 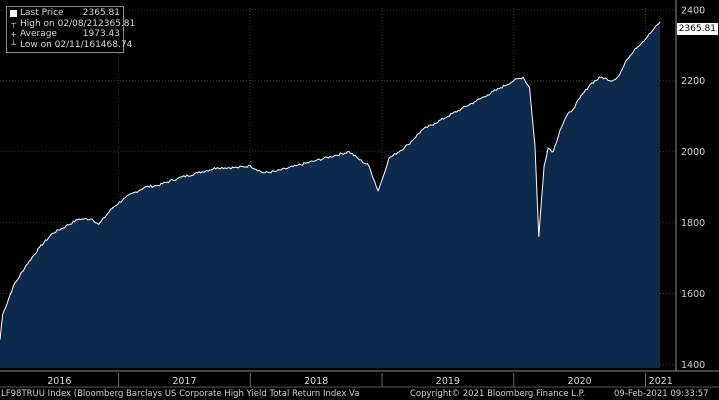 What do you see at coordinates (661, 381) in the screenshot?
I see `x-year-label: 2021` at bounding box center [661, 381].